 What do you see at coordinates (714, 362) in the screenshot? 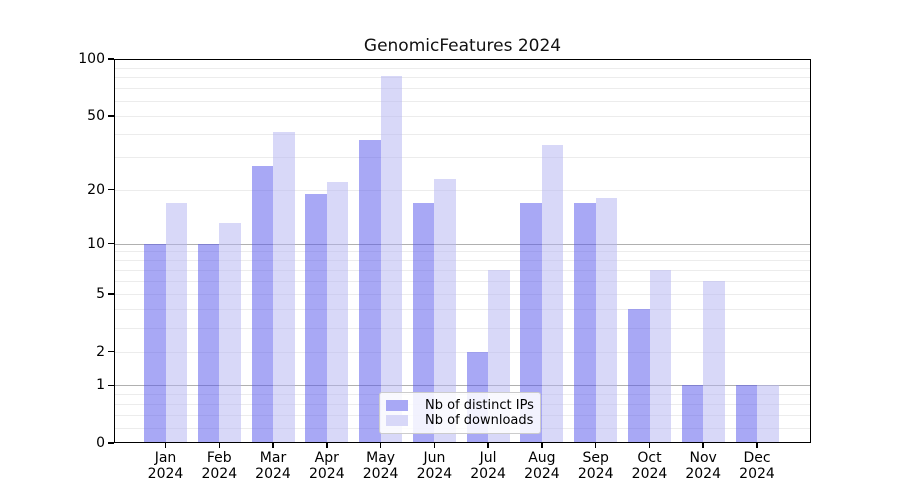
I see `bar-nov-downloads` at bounding box center [714, 362].